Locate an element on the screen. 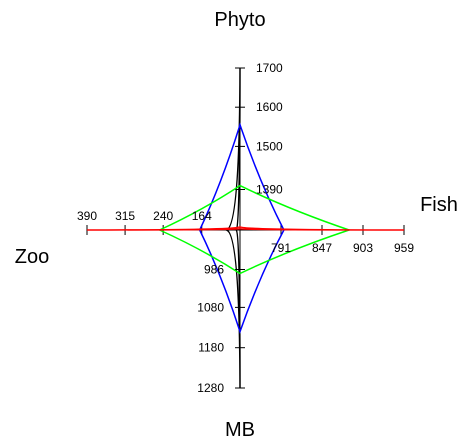 The height and width of the screenshot is (442, 463). tick-label: 1280 is located at coordinates (210, 388).